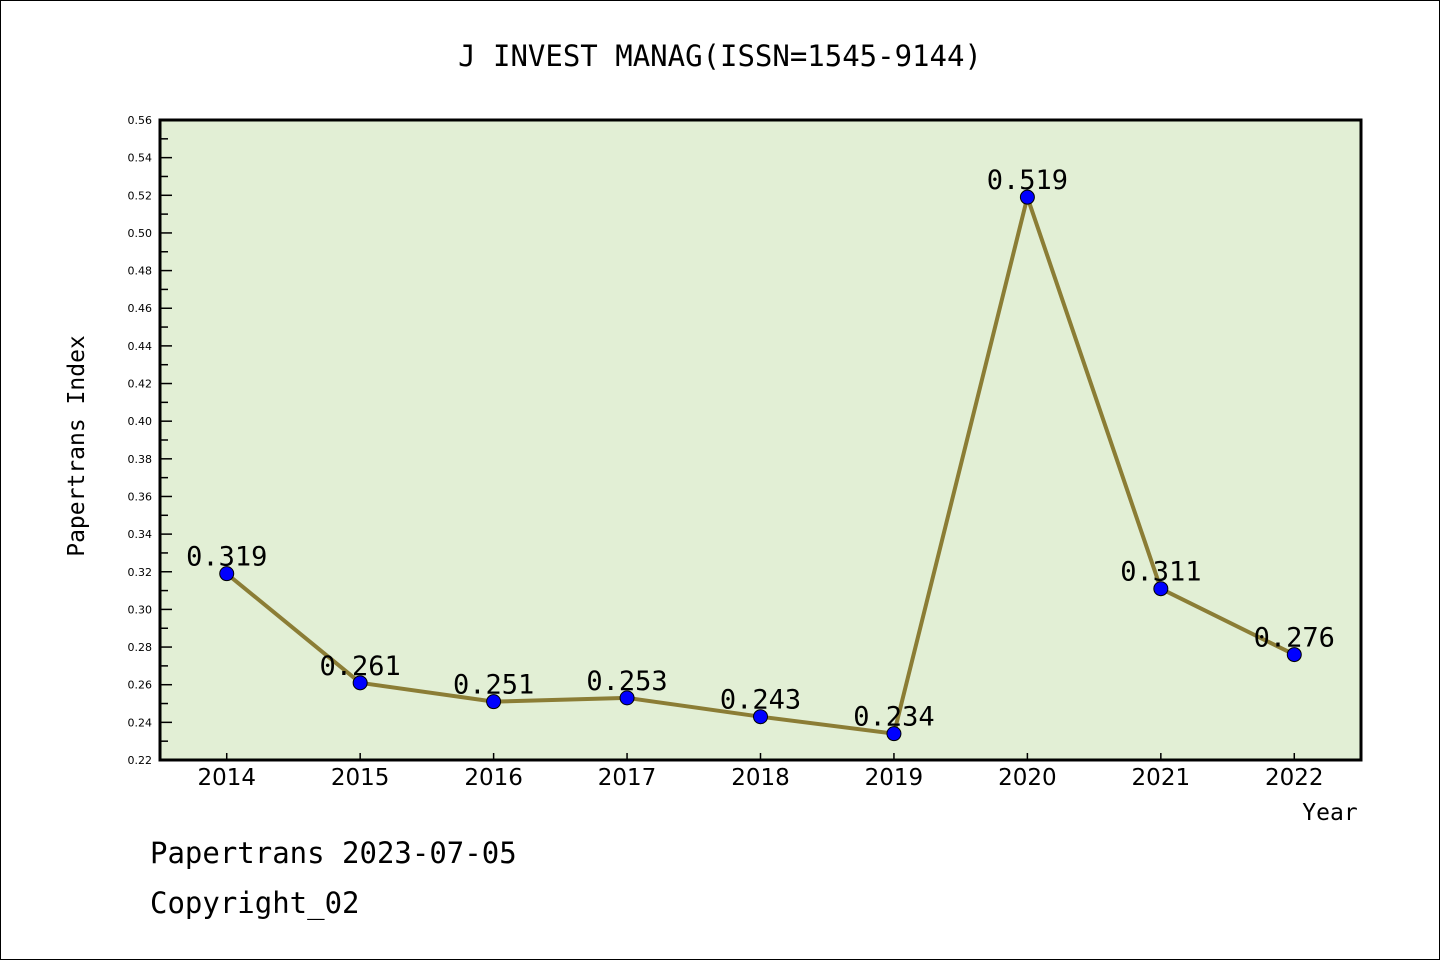 This screenshot has width=1440, height=960. I want to click on data-label: 0.319, so click(226, 557).